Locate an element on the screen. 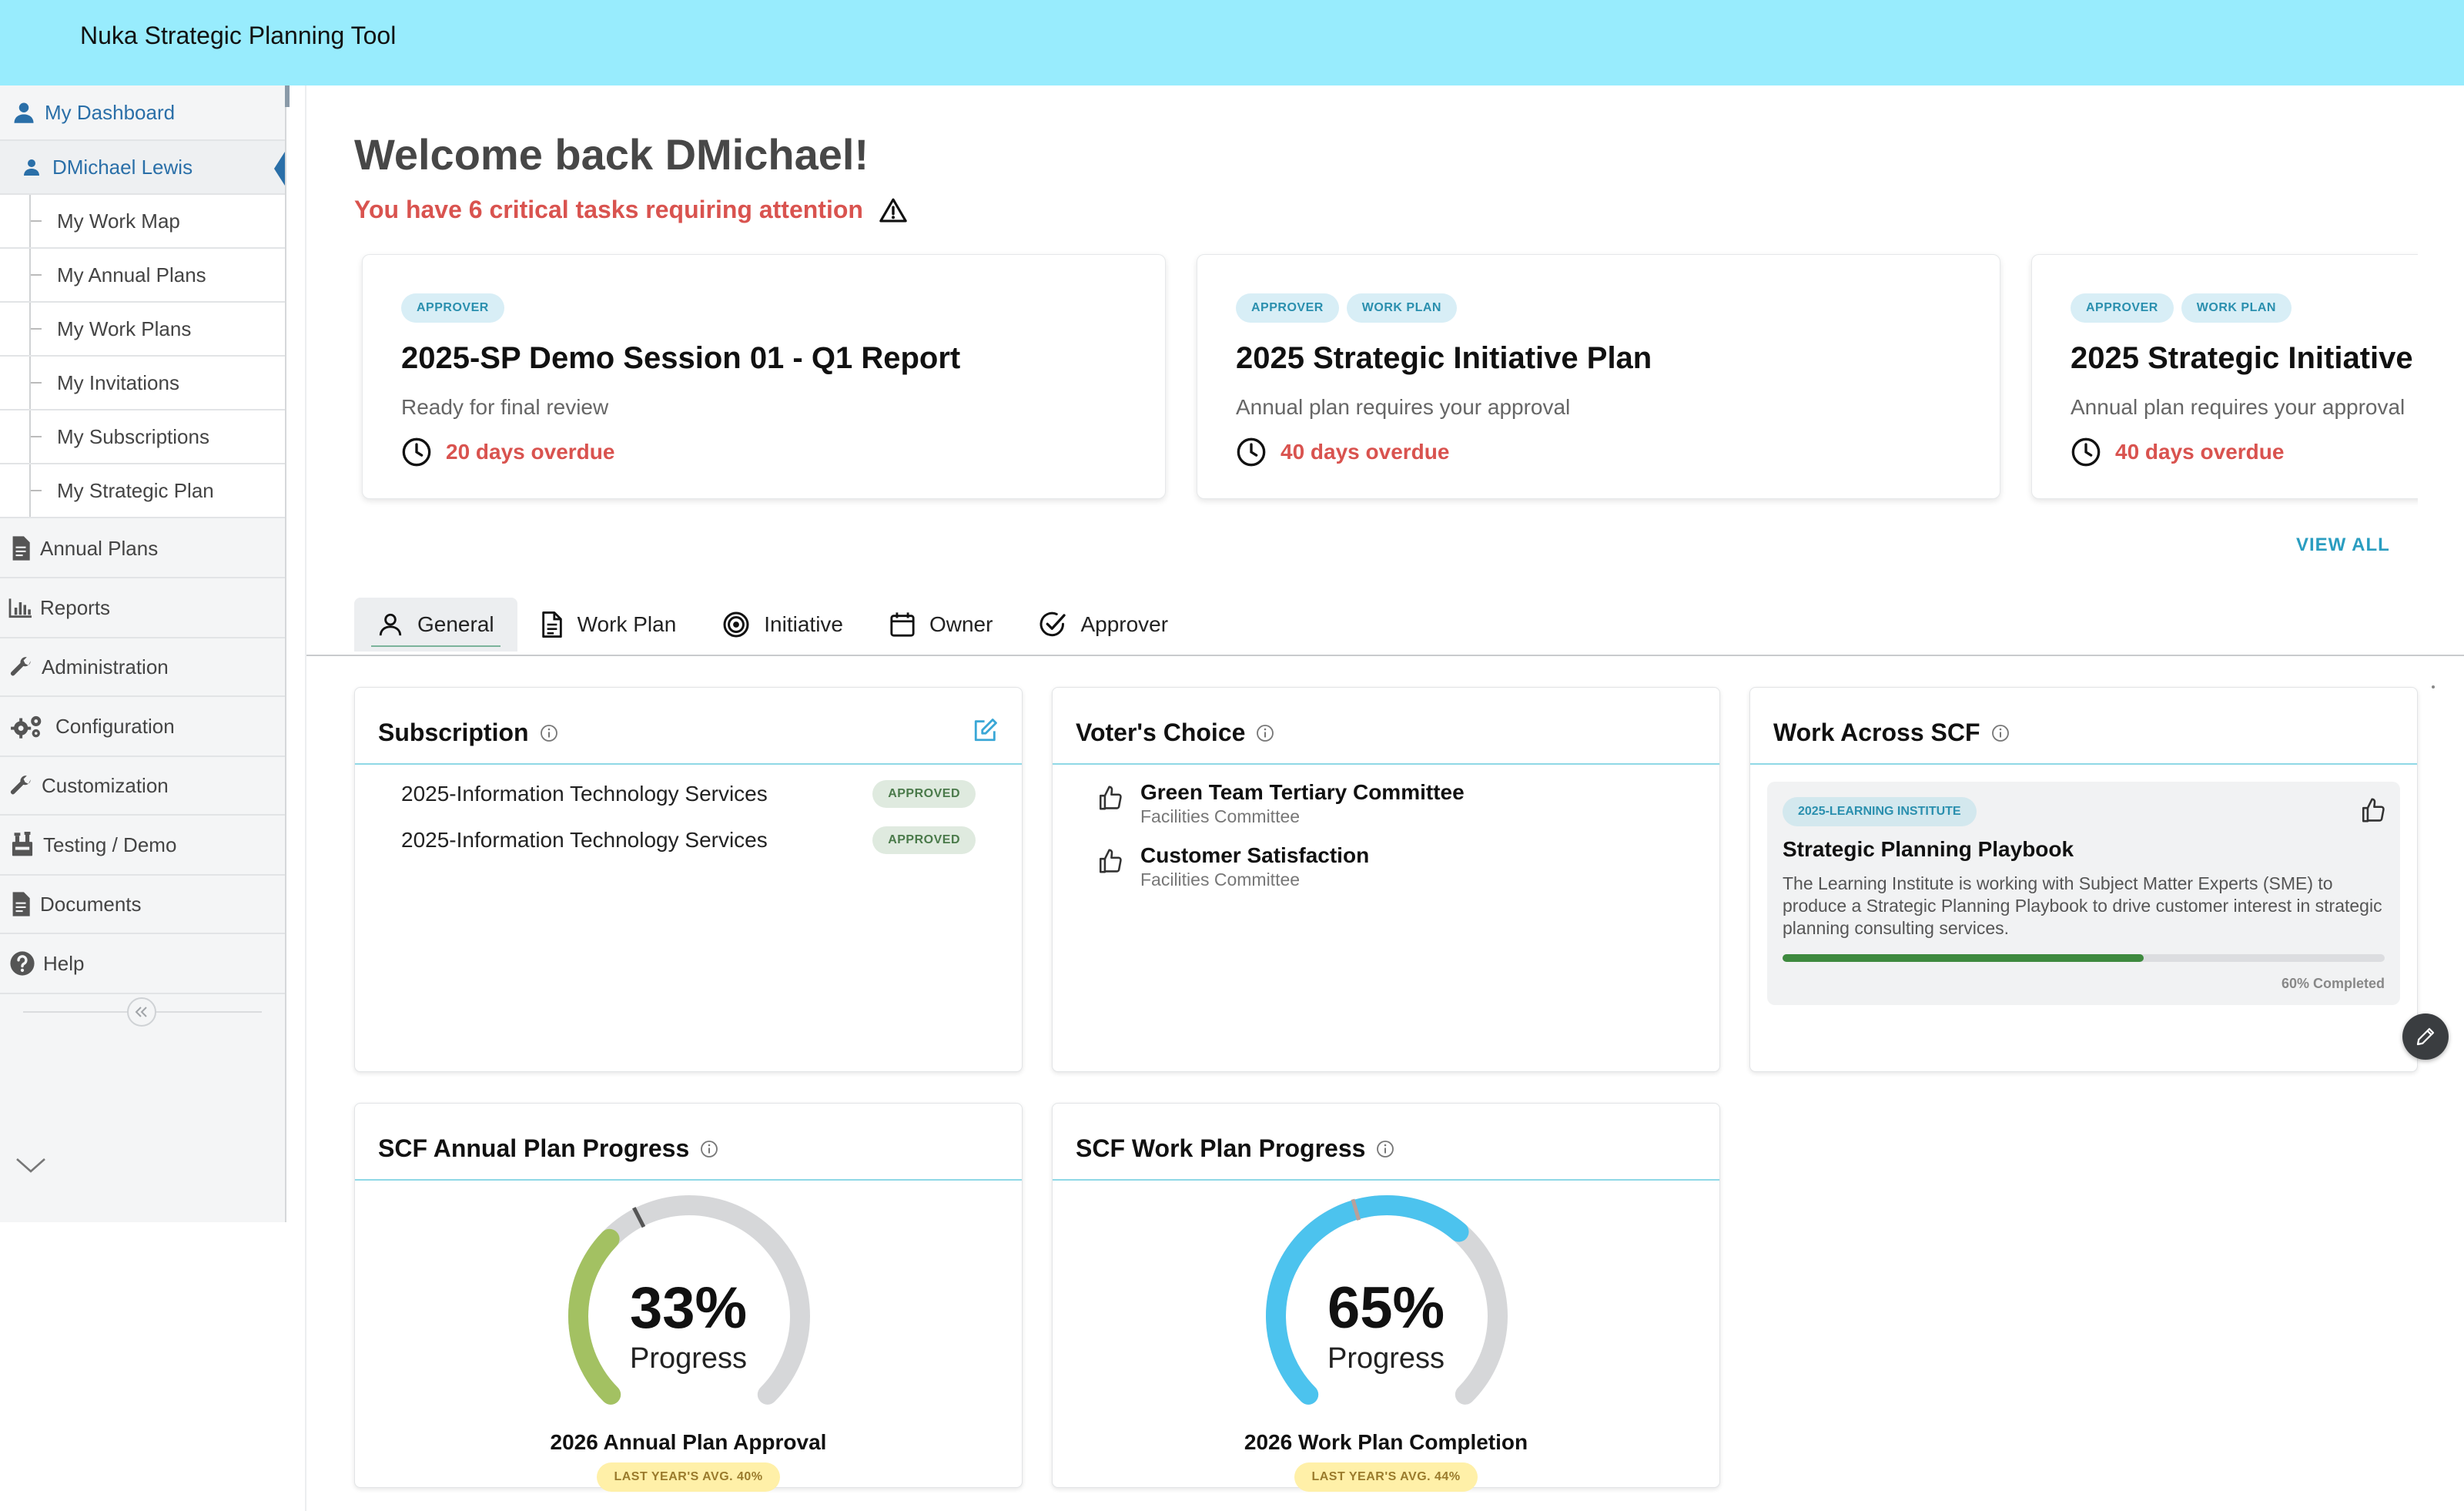 This screenshot has height=1511, width=2464. sidebar-item-label: My Strategic Plan is located at coordinates (135, 490).